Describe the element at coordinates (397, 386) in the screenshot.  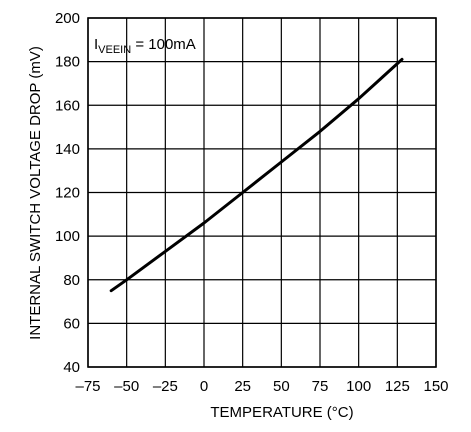
I see `x-tick-label: 125` at that location.